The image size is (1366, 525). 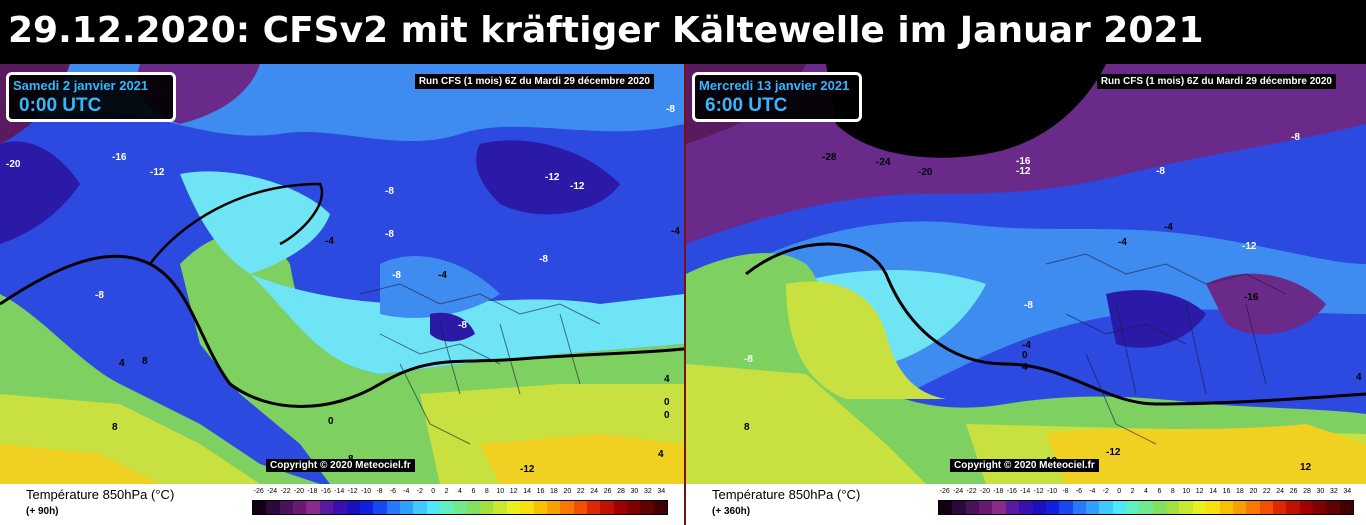 What do you see at coordinates (340, 465) in the screenshot?
I see `copyright-label: Copyright © 2020 Meteociel.fr` at bounding box center [340, 465].